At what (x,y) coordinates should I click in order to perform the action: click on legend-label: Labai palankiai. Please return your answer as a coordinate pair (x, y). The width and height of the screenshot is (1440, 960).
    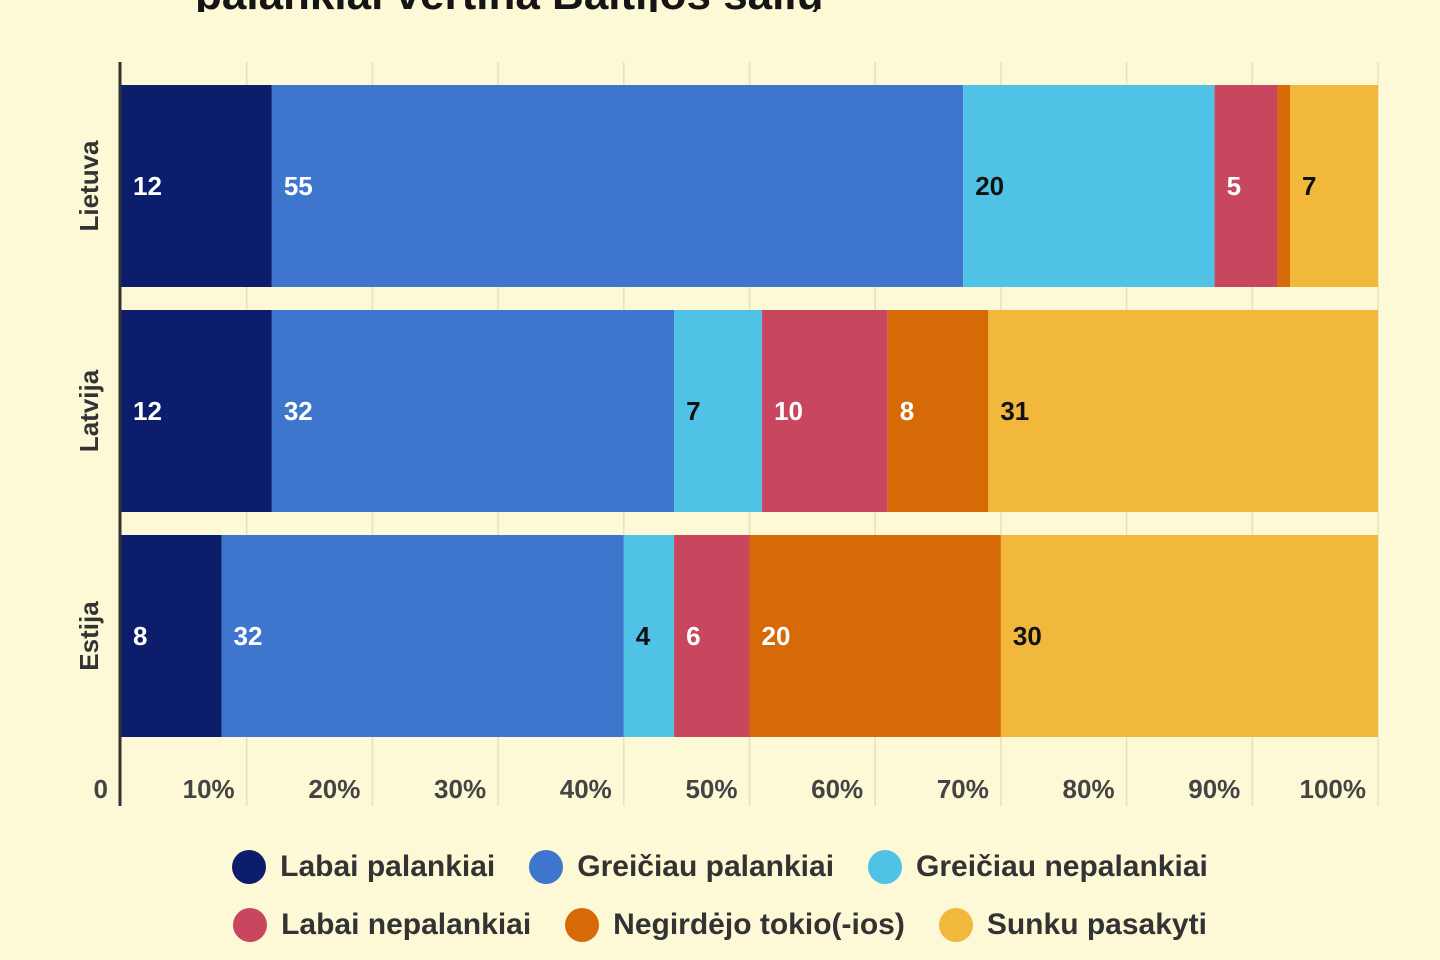
    Looking at the image, I should click on (388, 866).